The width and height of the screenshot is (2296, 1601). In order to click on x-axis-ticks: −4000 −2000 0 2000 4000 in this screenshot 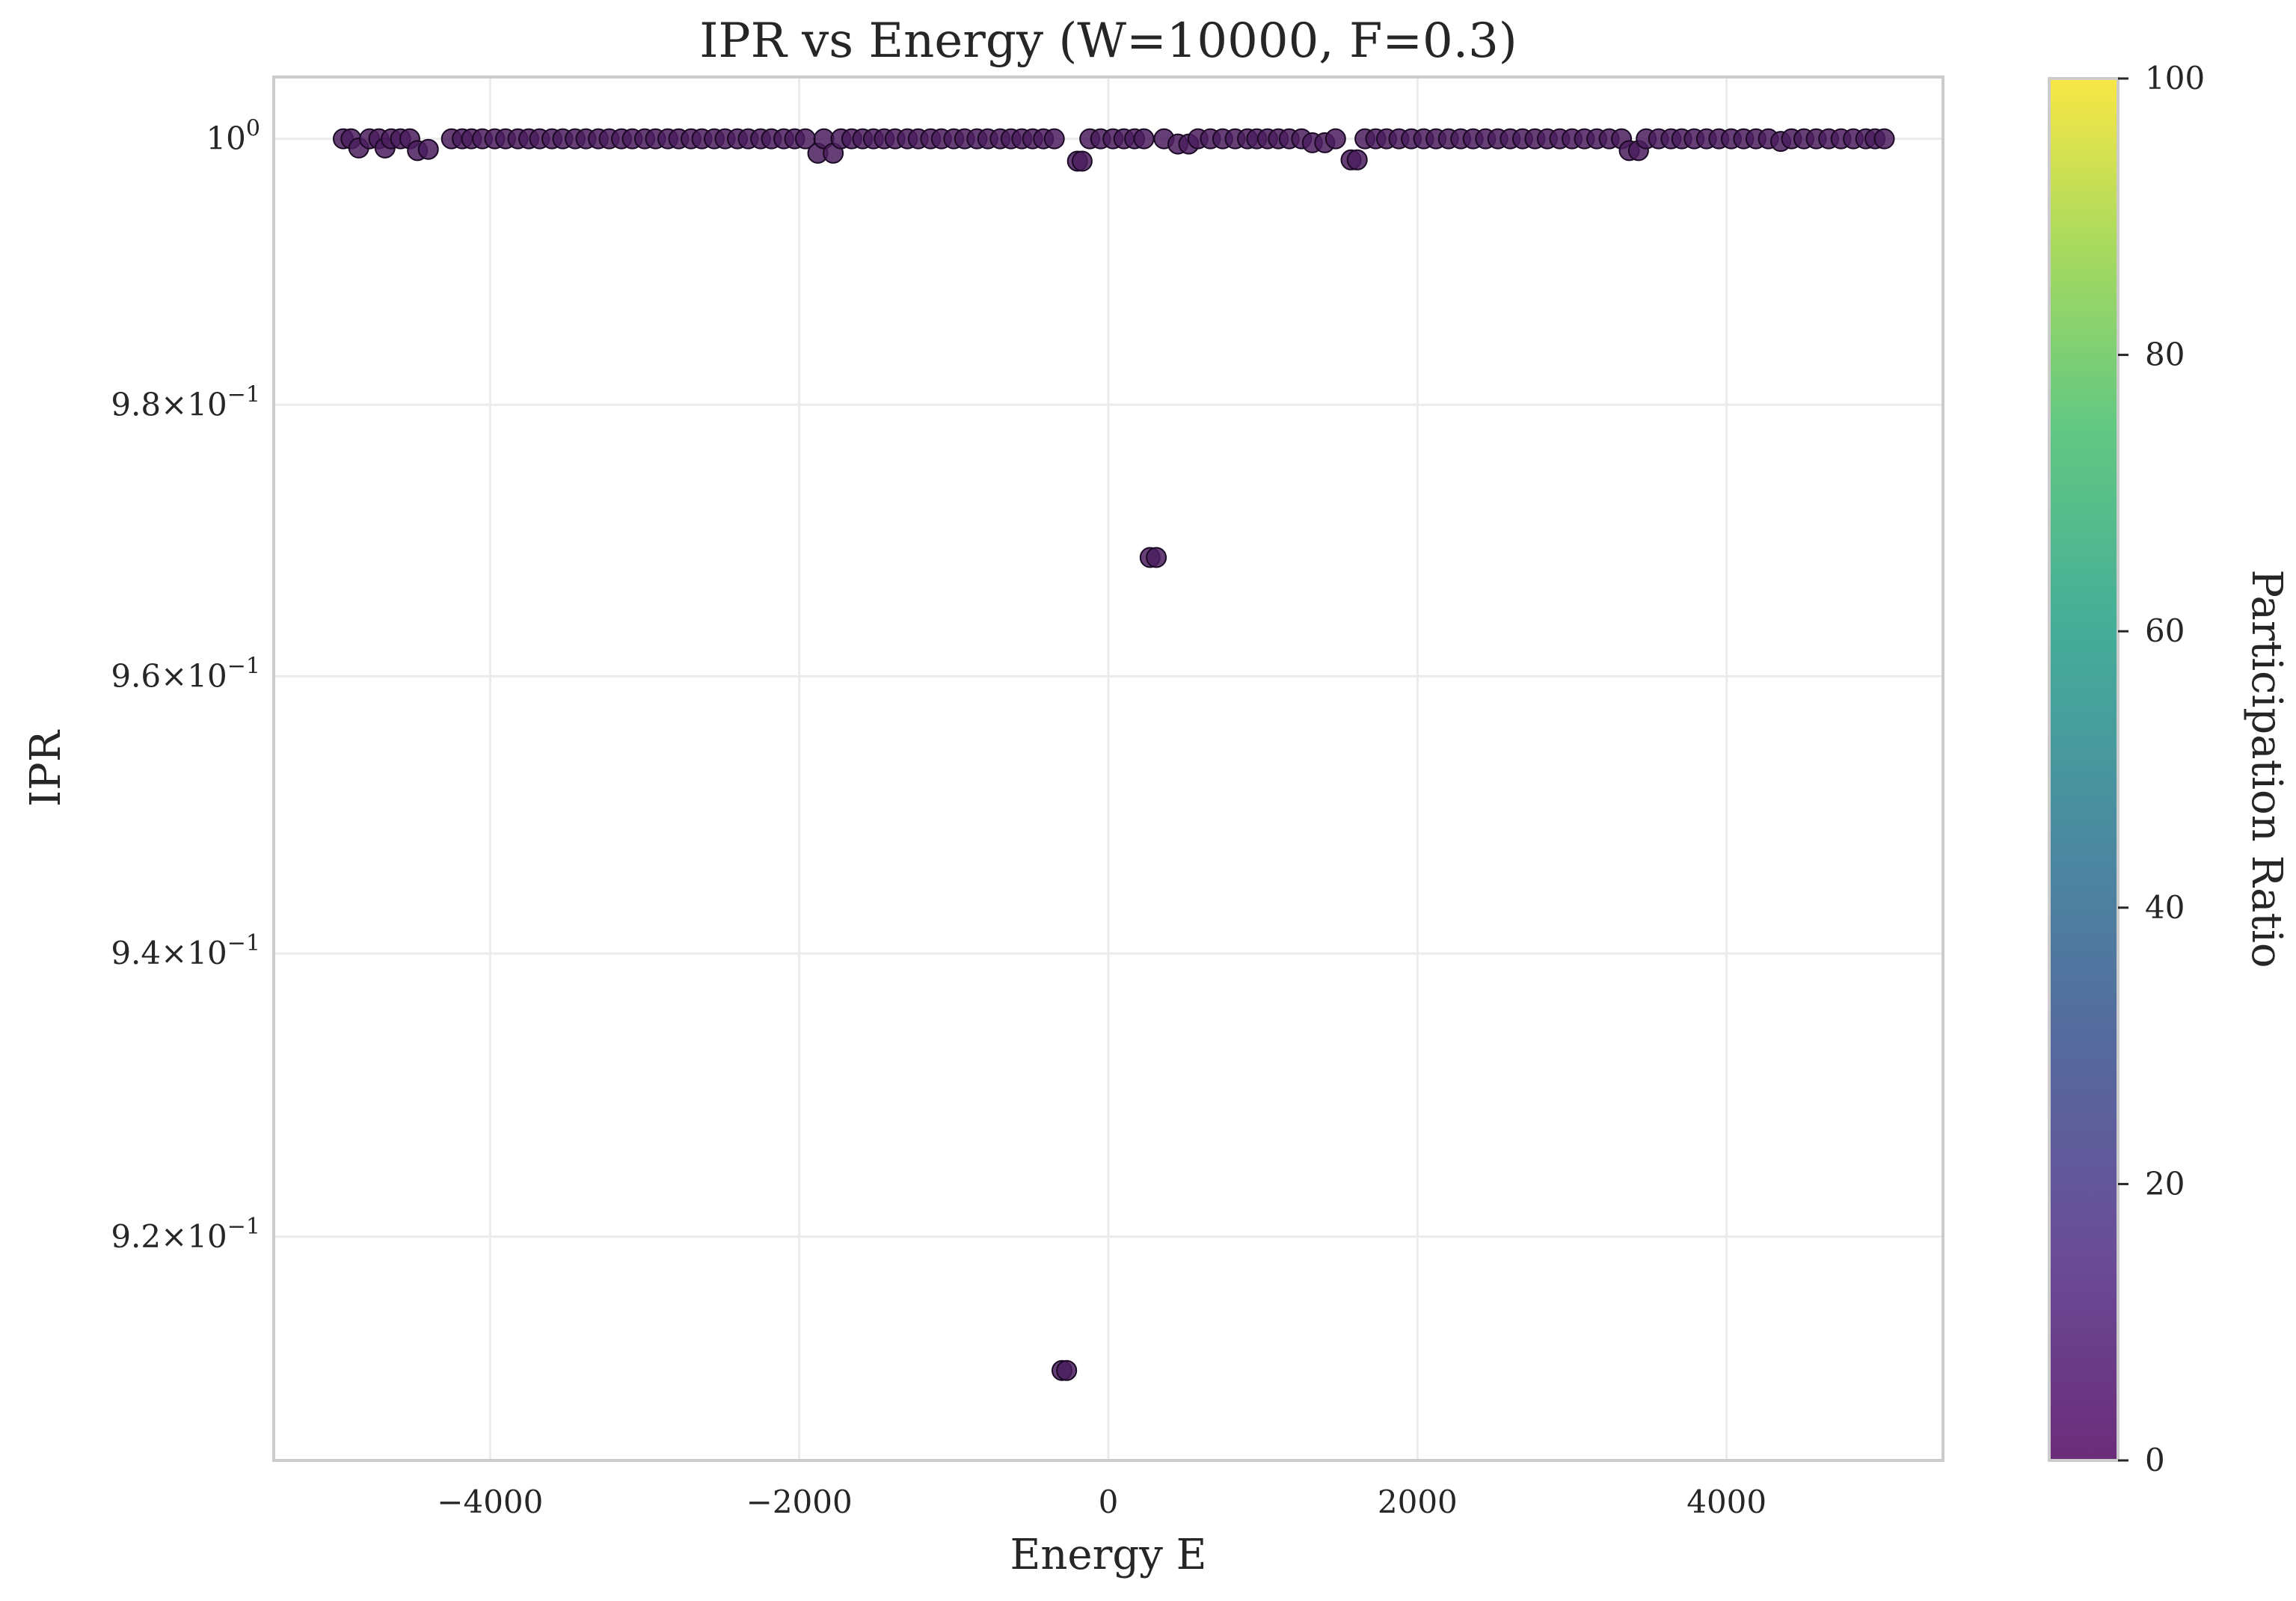, I will do `click(1101, 1502)`.